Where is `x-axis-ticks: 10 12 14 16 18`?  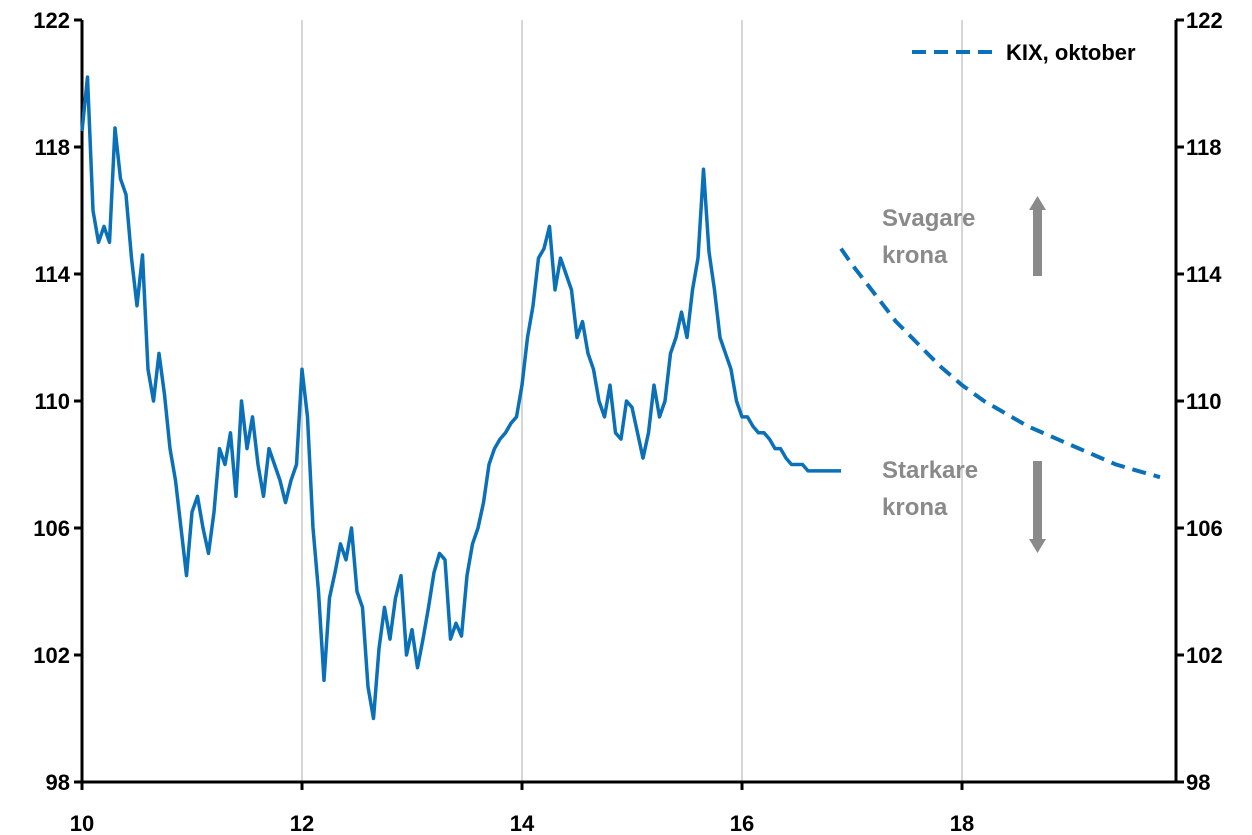 x-axis-ticks: 10 12 14 16 18 is located at coordinates (522, 808).